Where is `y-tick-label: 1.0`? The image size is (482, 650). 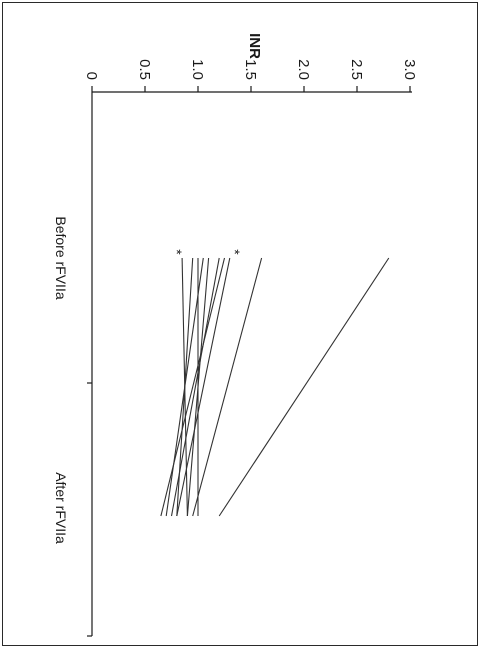
y-tick-label: 1.0 is located at coordinates (197, 69).